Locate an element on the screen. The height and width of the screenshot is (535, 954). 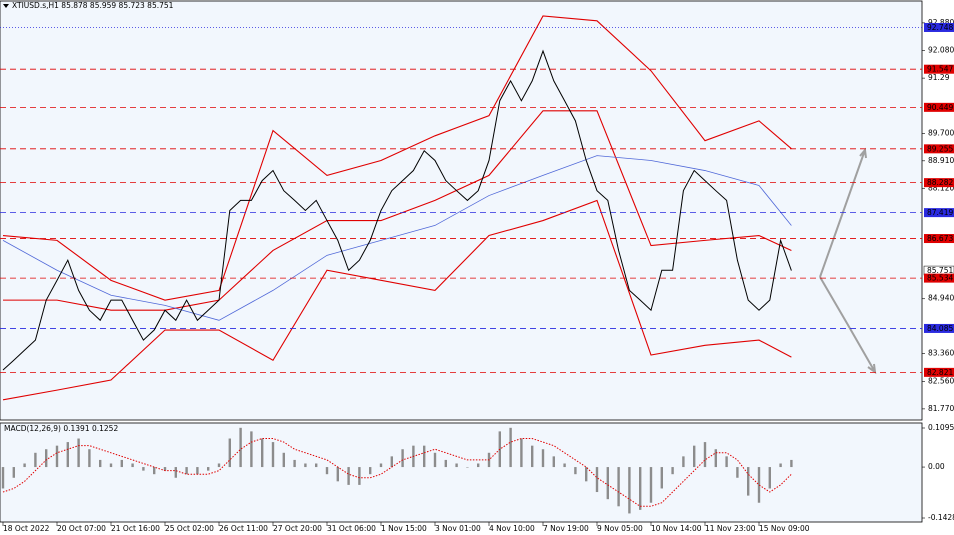
level-label: 82.821 is located at coordinates (940, 372).